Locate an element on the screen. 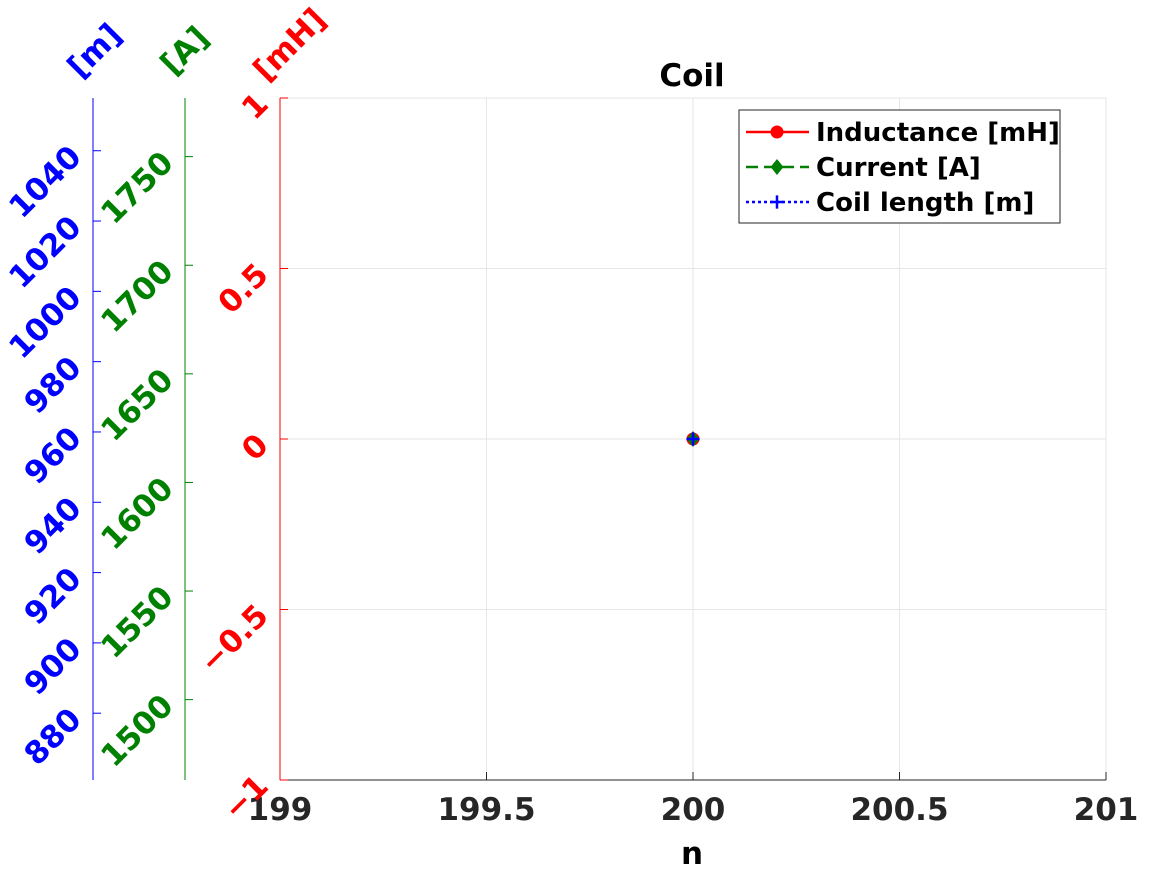  data-point-length is located at coordinates (693, 439).